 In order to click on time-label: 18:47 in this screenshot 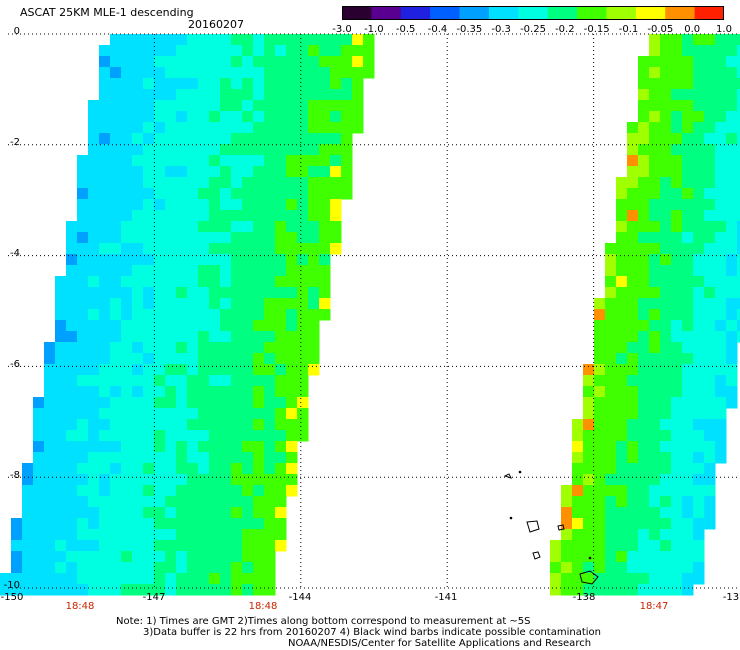, I will do `click(654, 606)`.